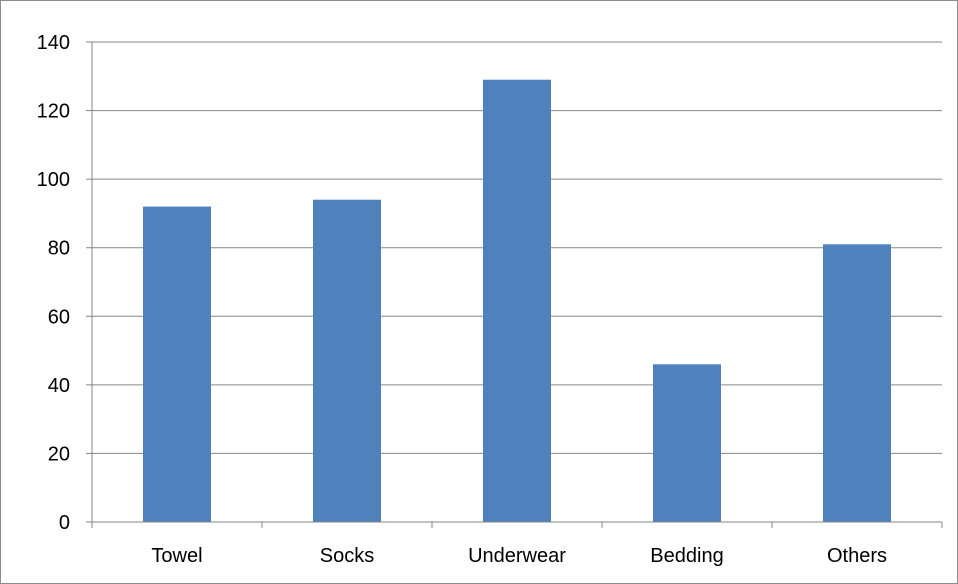  What do you see at coordinates (857, 383) in the screenshot?
I see `bar-others` at bounding box center [857, 383].